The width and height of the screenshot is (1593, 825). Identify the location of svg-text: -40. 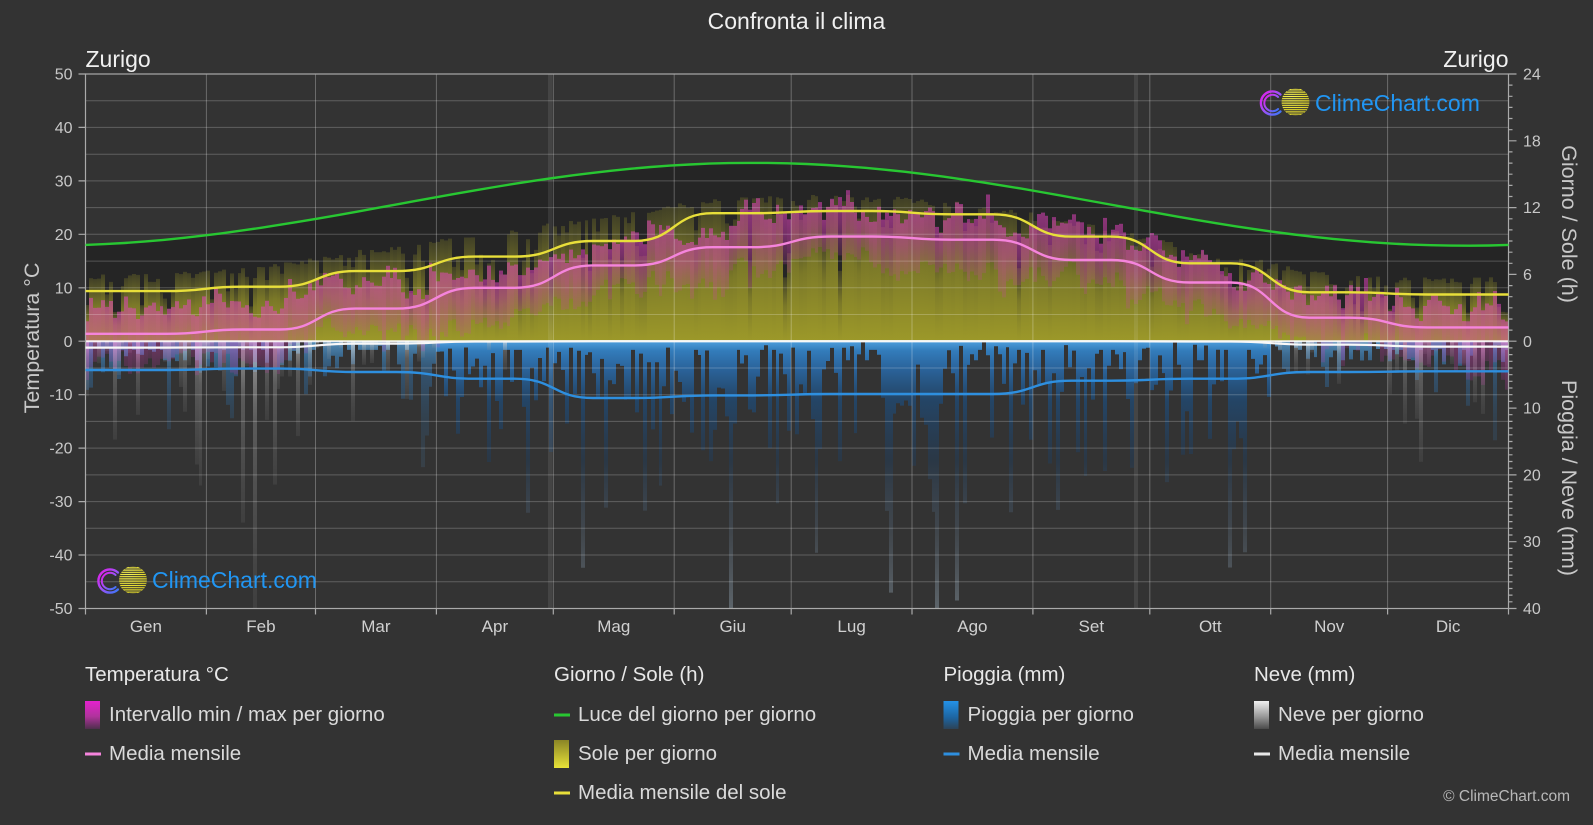
(60, 556).